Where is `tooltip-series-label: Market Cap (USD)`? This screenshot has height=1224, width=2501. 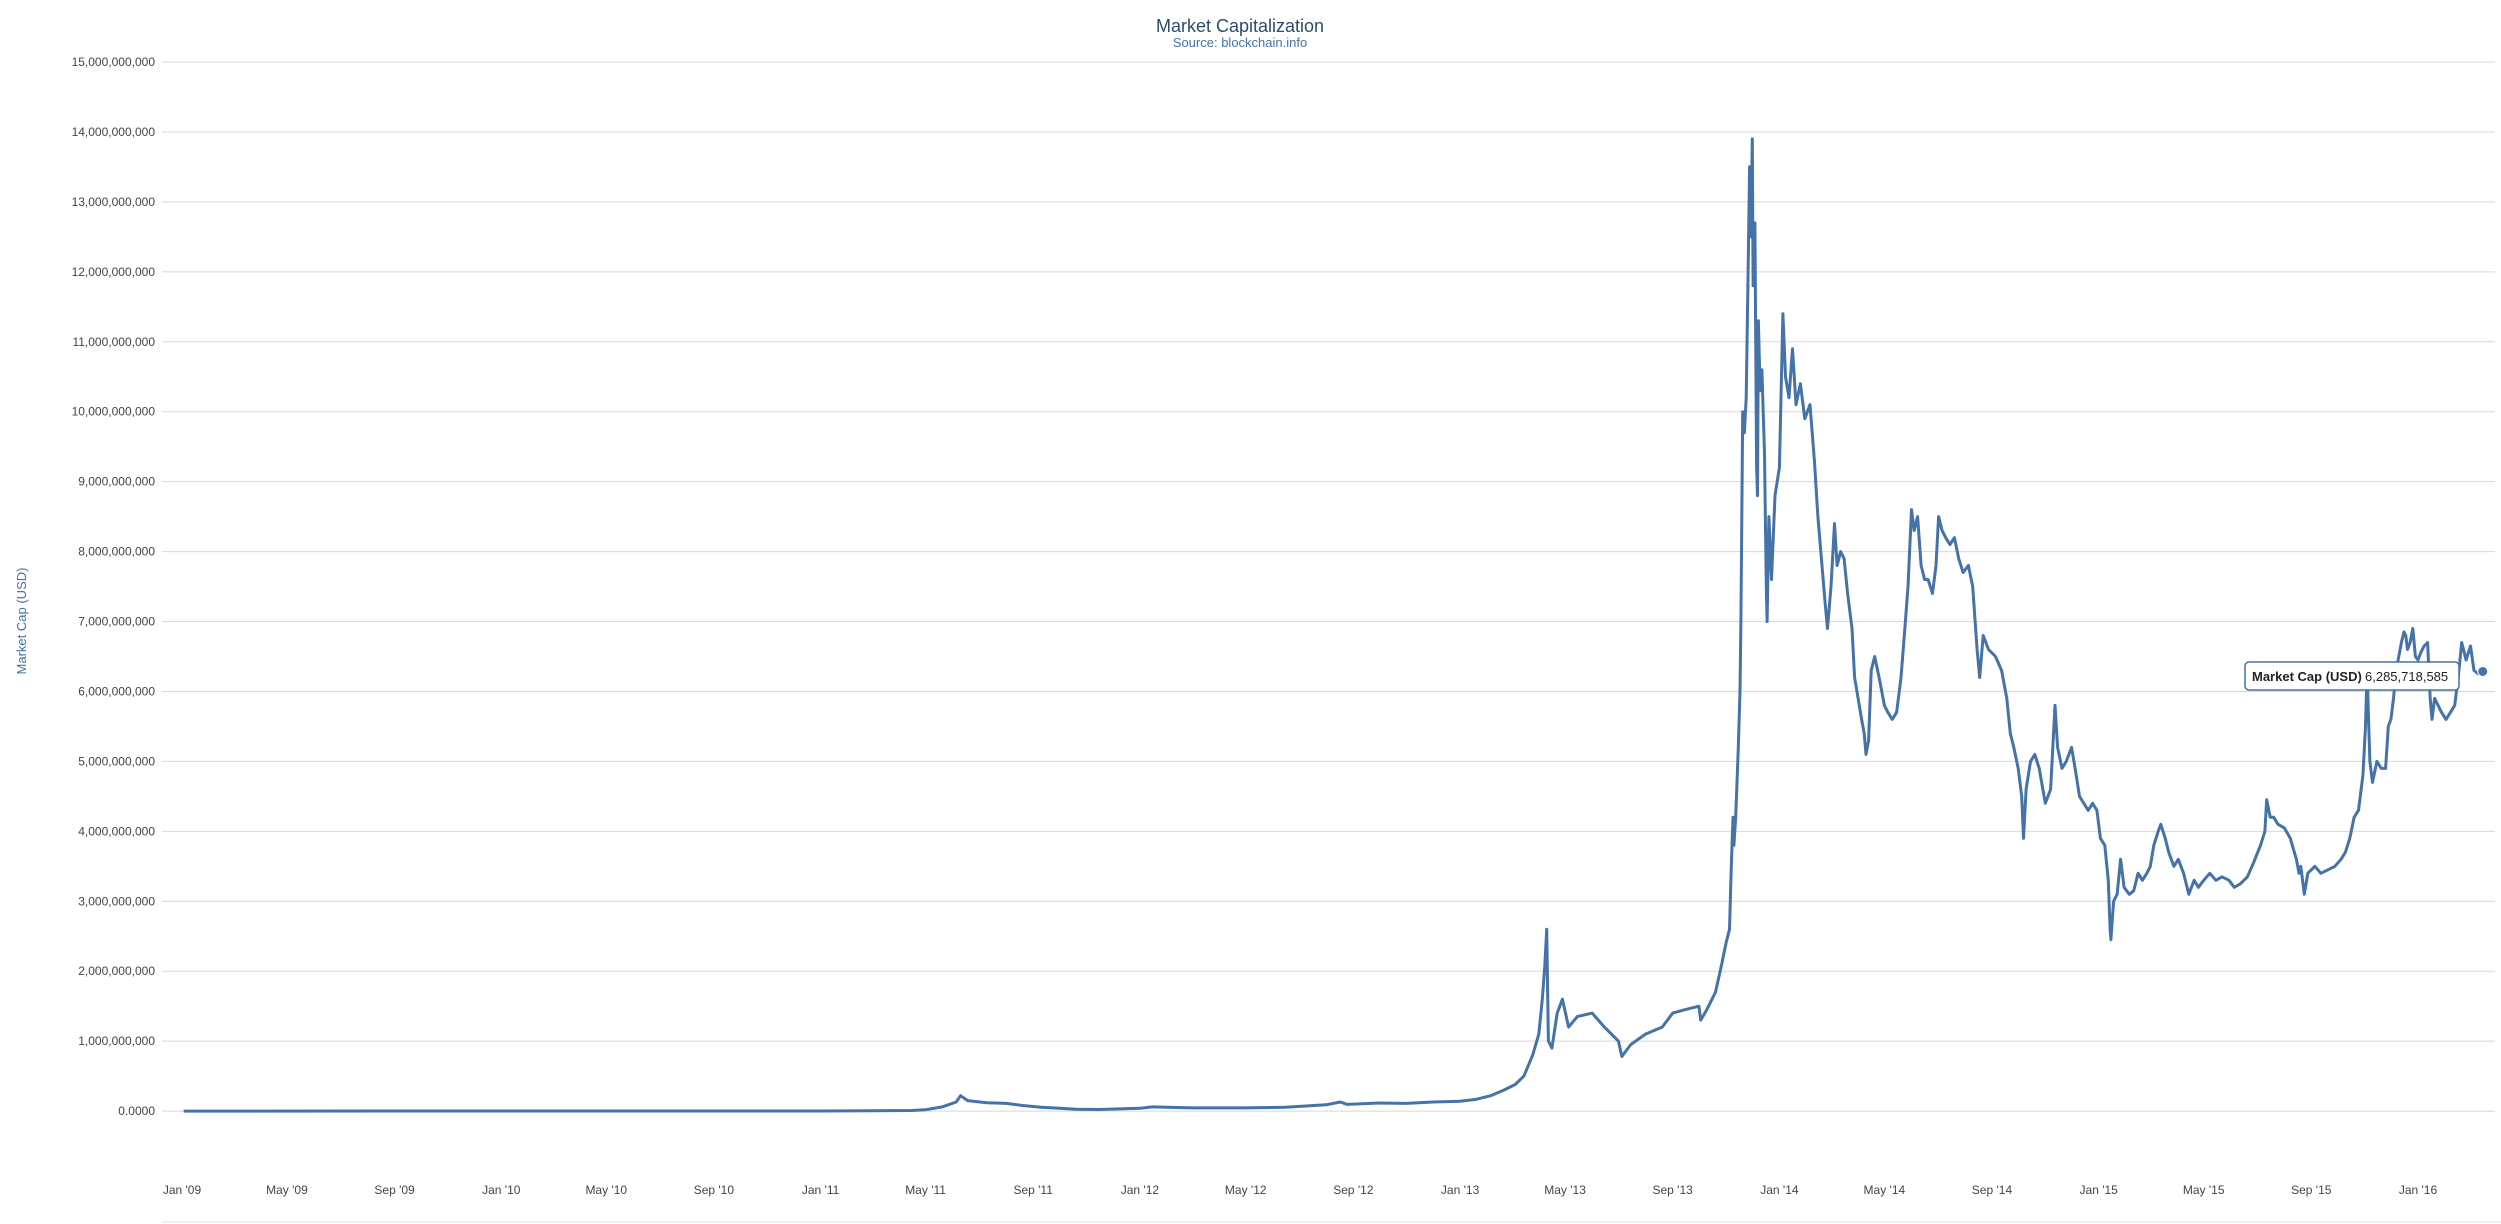 tooltip-series-label: Market Cap (USD) is located at coordinates (2307, 676).